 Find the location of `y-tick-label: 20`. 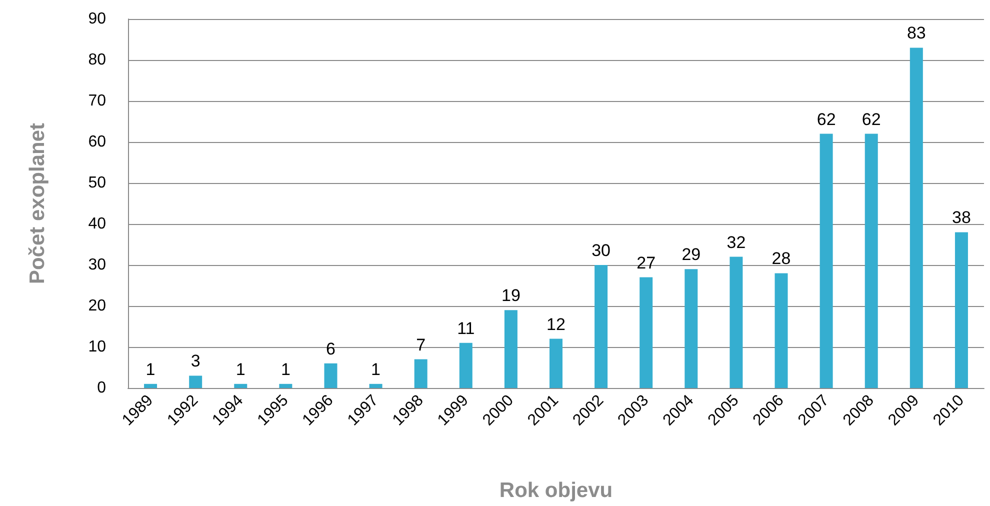

y-tick-label: 20 is located at coordinates (97, 306).